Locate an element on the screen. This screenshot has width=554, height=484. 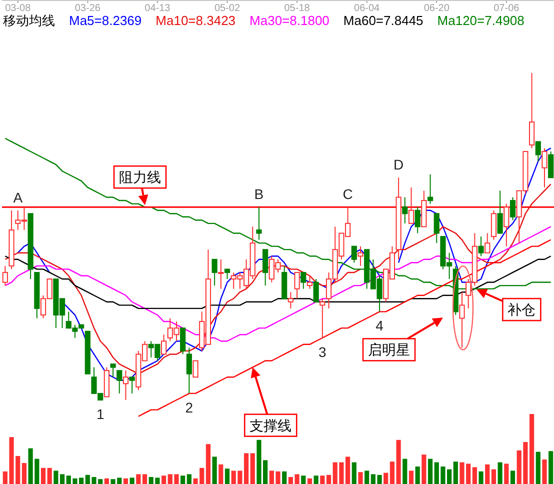
ref-line-label: 阻力线 is located at coordinates (140, 177).